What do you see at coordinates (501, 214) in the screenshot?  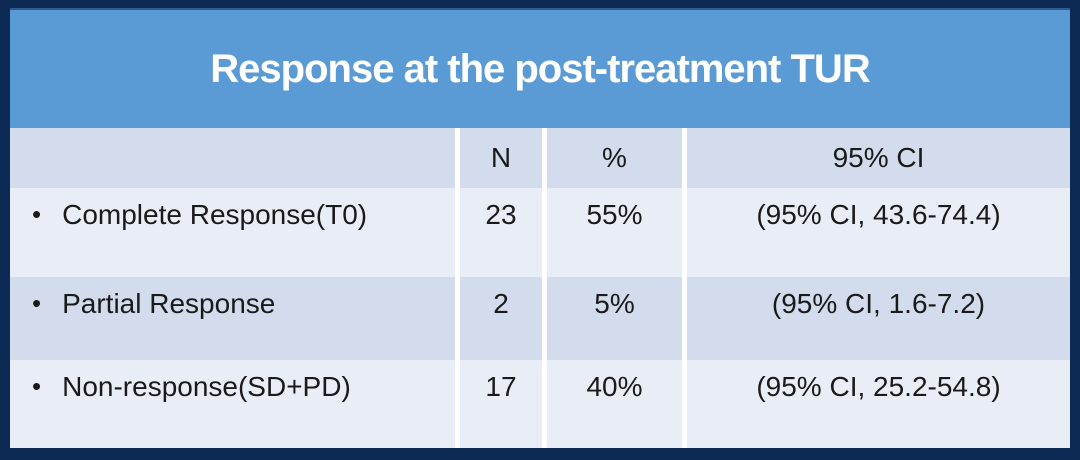 I see `cell-n: 23` at bounding box center [501, 214].